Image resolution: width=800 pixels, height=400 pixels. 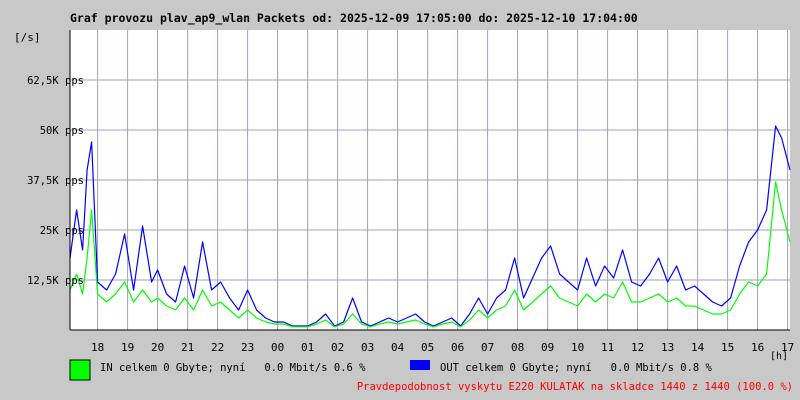 What do you see at coordinates (698, 347) in the screenshot?
I see `x-tick-label-20: 14` at bounding box center [698, 347].